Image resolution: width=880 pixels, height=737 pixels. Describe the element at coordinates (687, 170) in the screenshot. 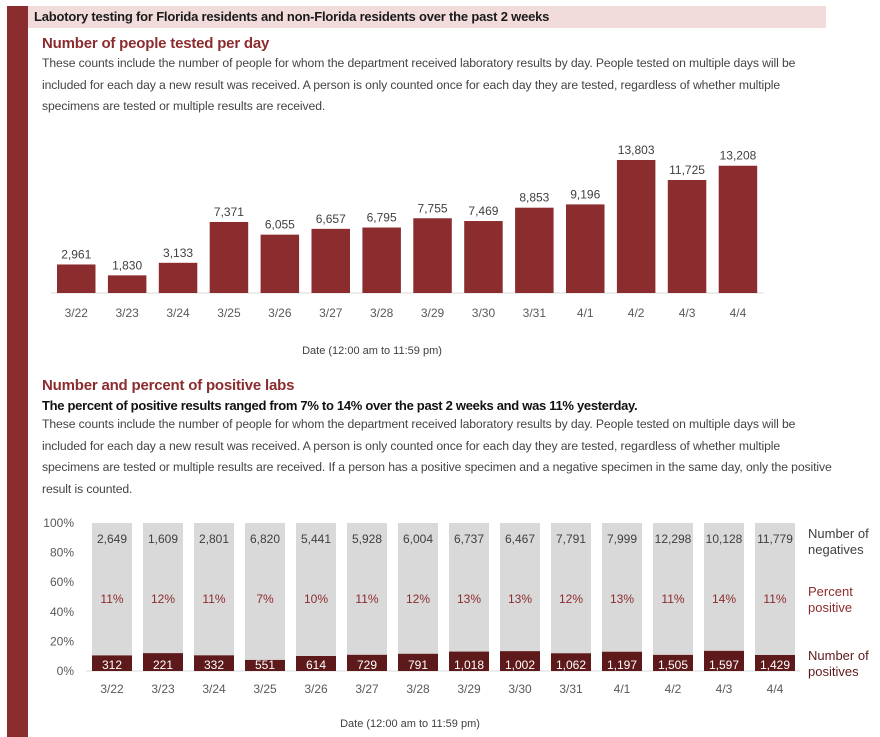

I see `bar-value-label: 11,725` at that location.